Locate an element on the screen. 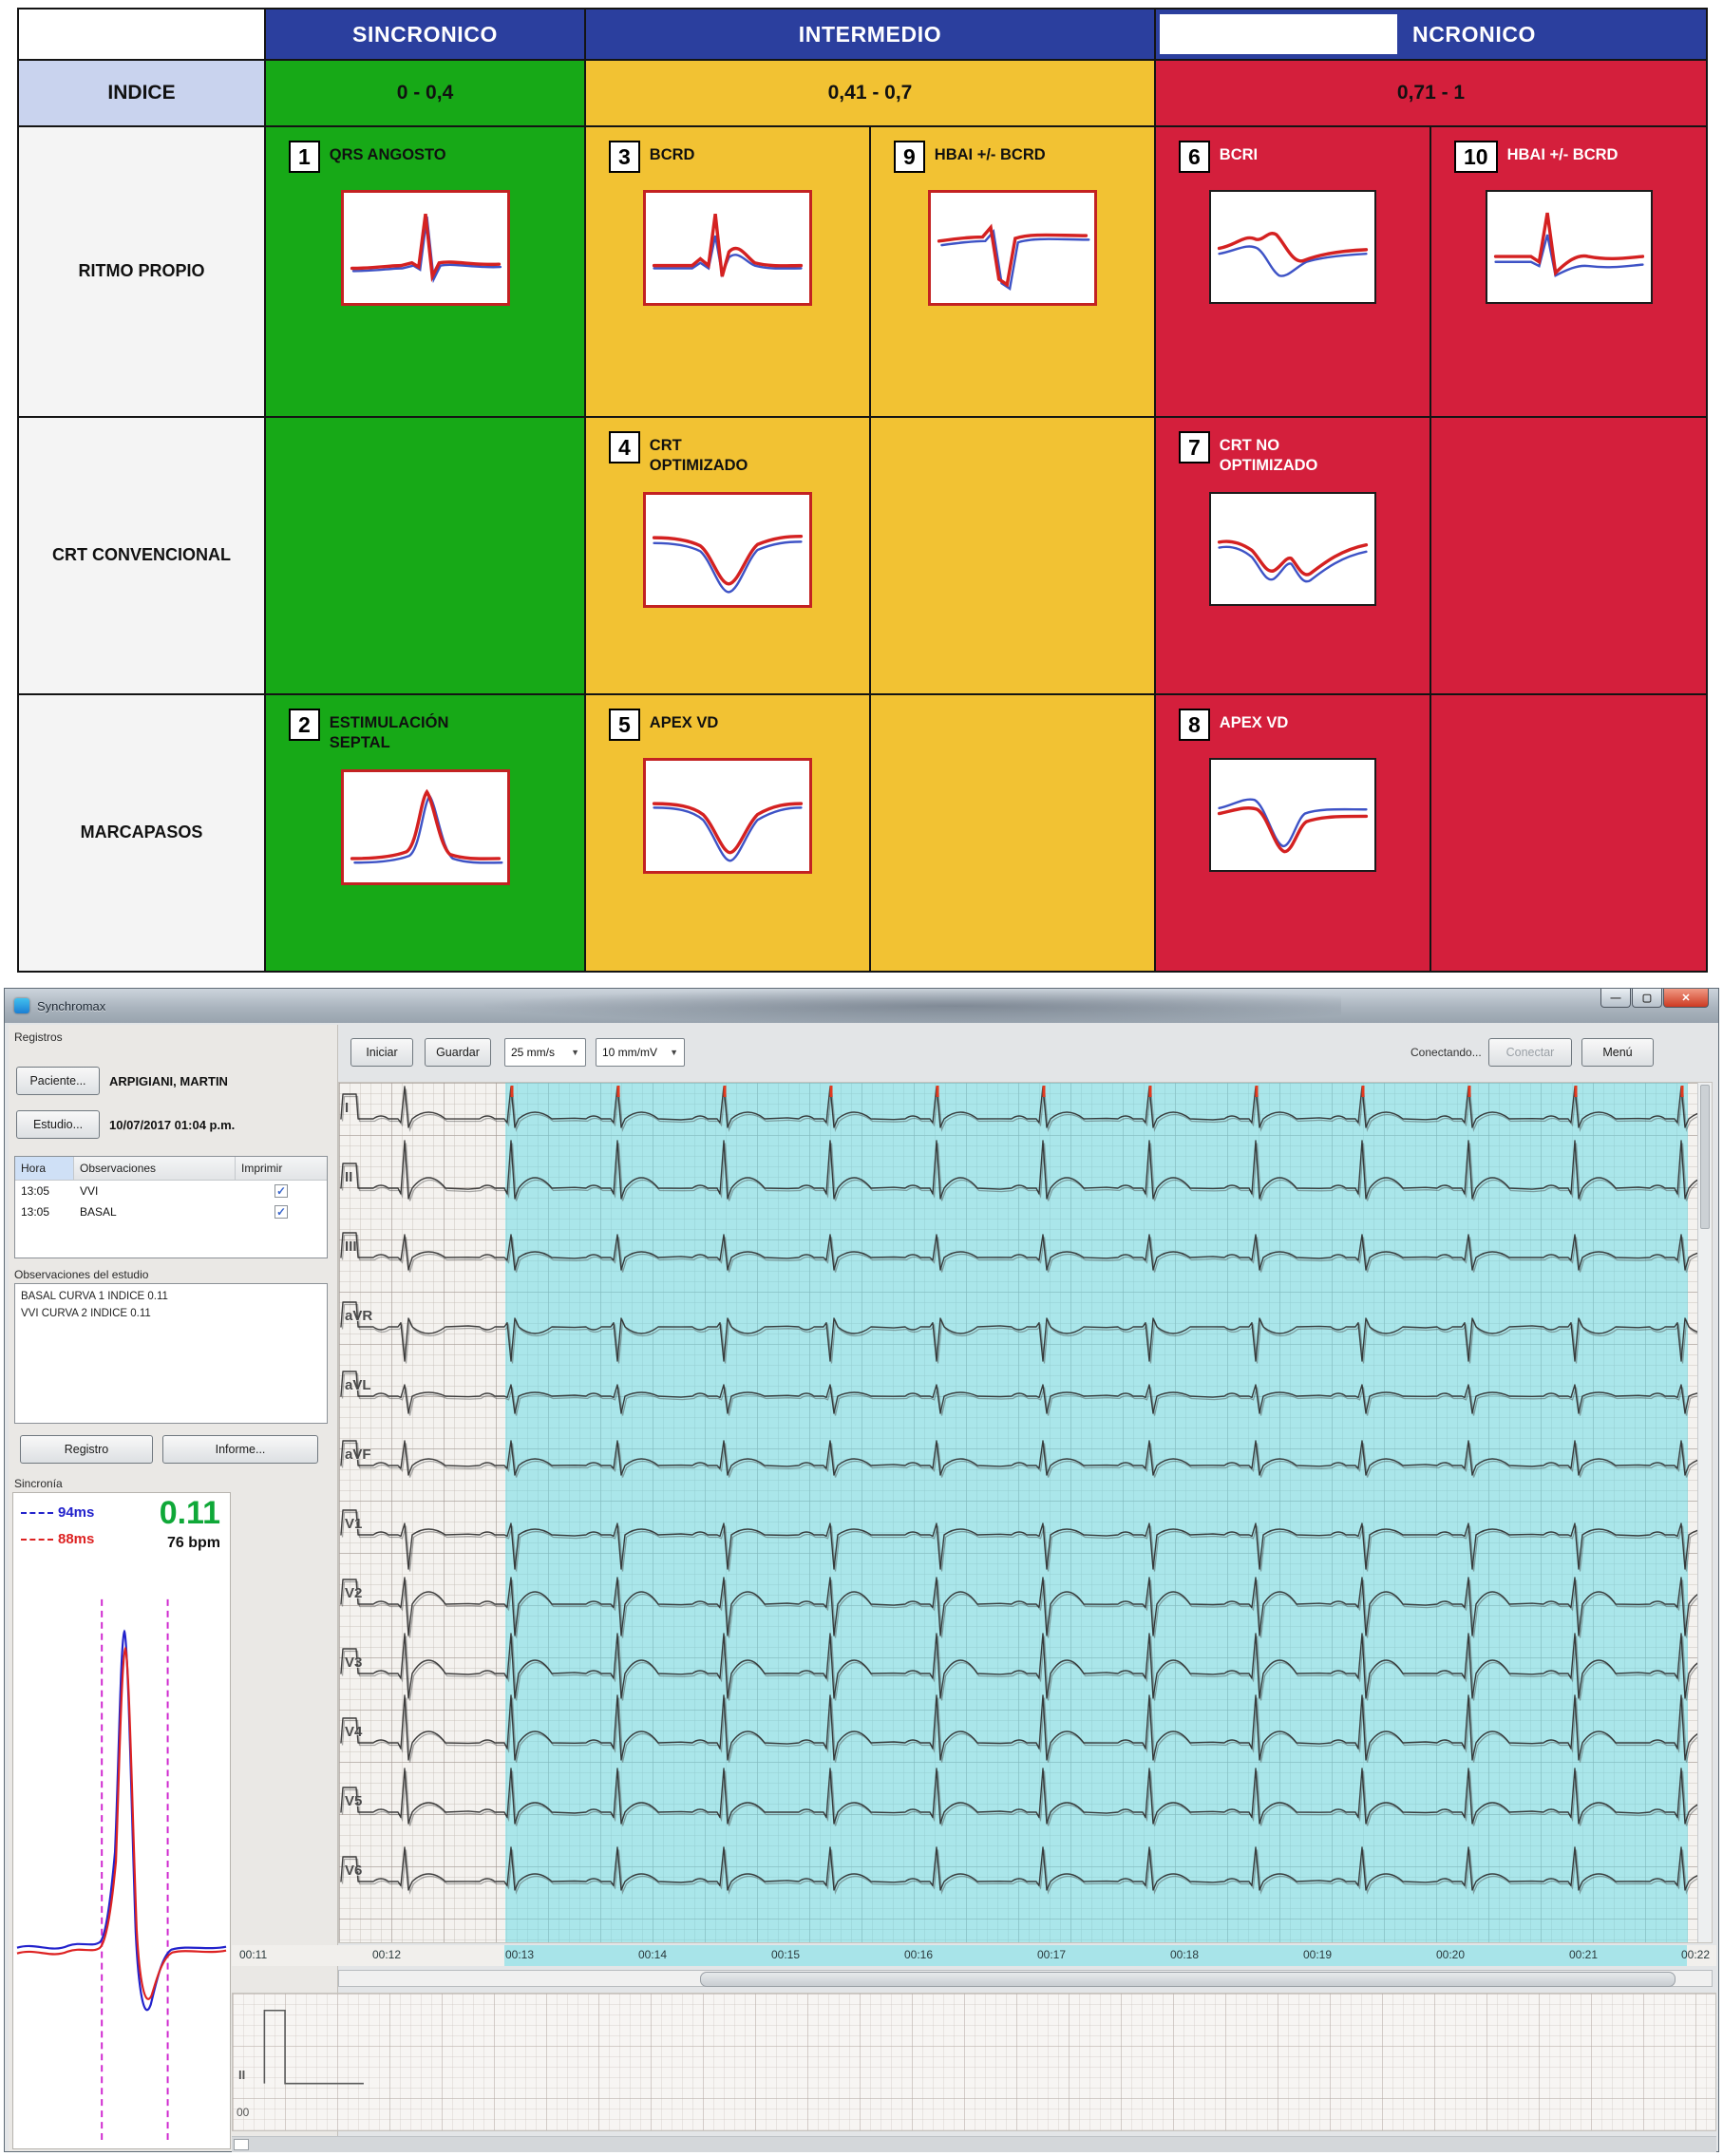 This screenshot has width=1723, height=2156. sincronia-legend: 94ms 88ms 0.11 76 bpm is located at coordinates (121, 1533).